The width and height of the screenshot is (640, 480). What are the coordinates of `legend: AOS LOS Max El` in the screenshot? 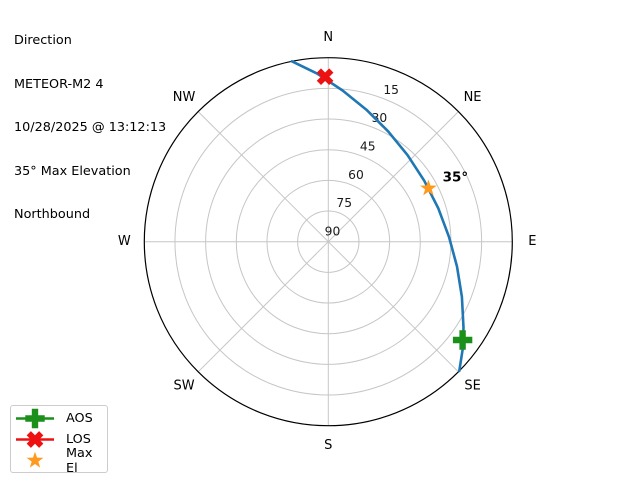 It's located at (59, 440).